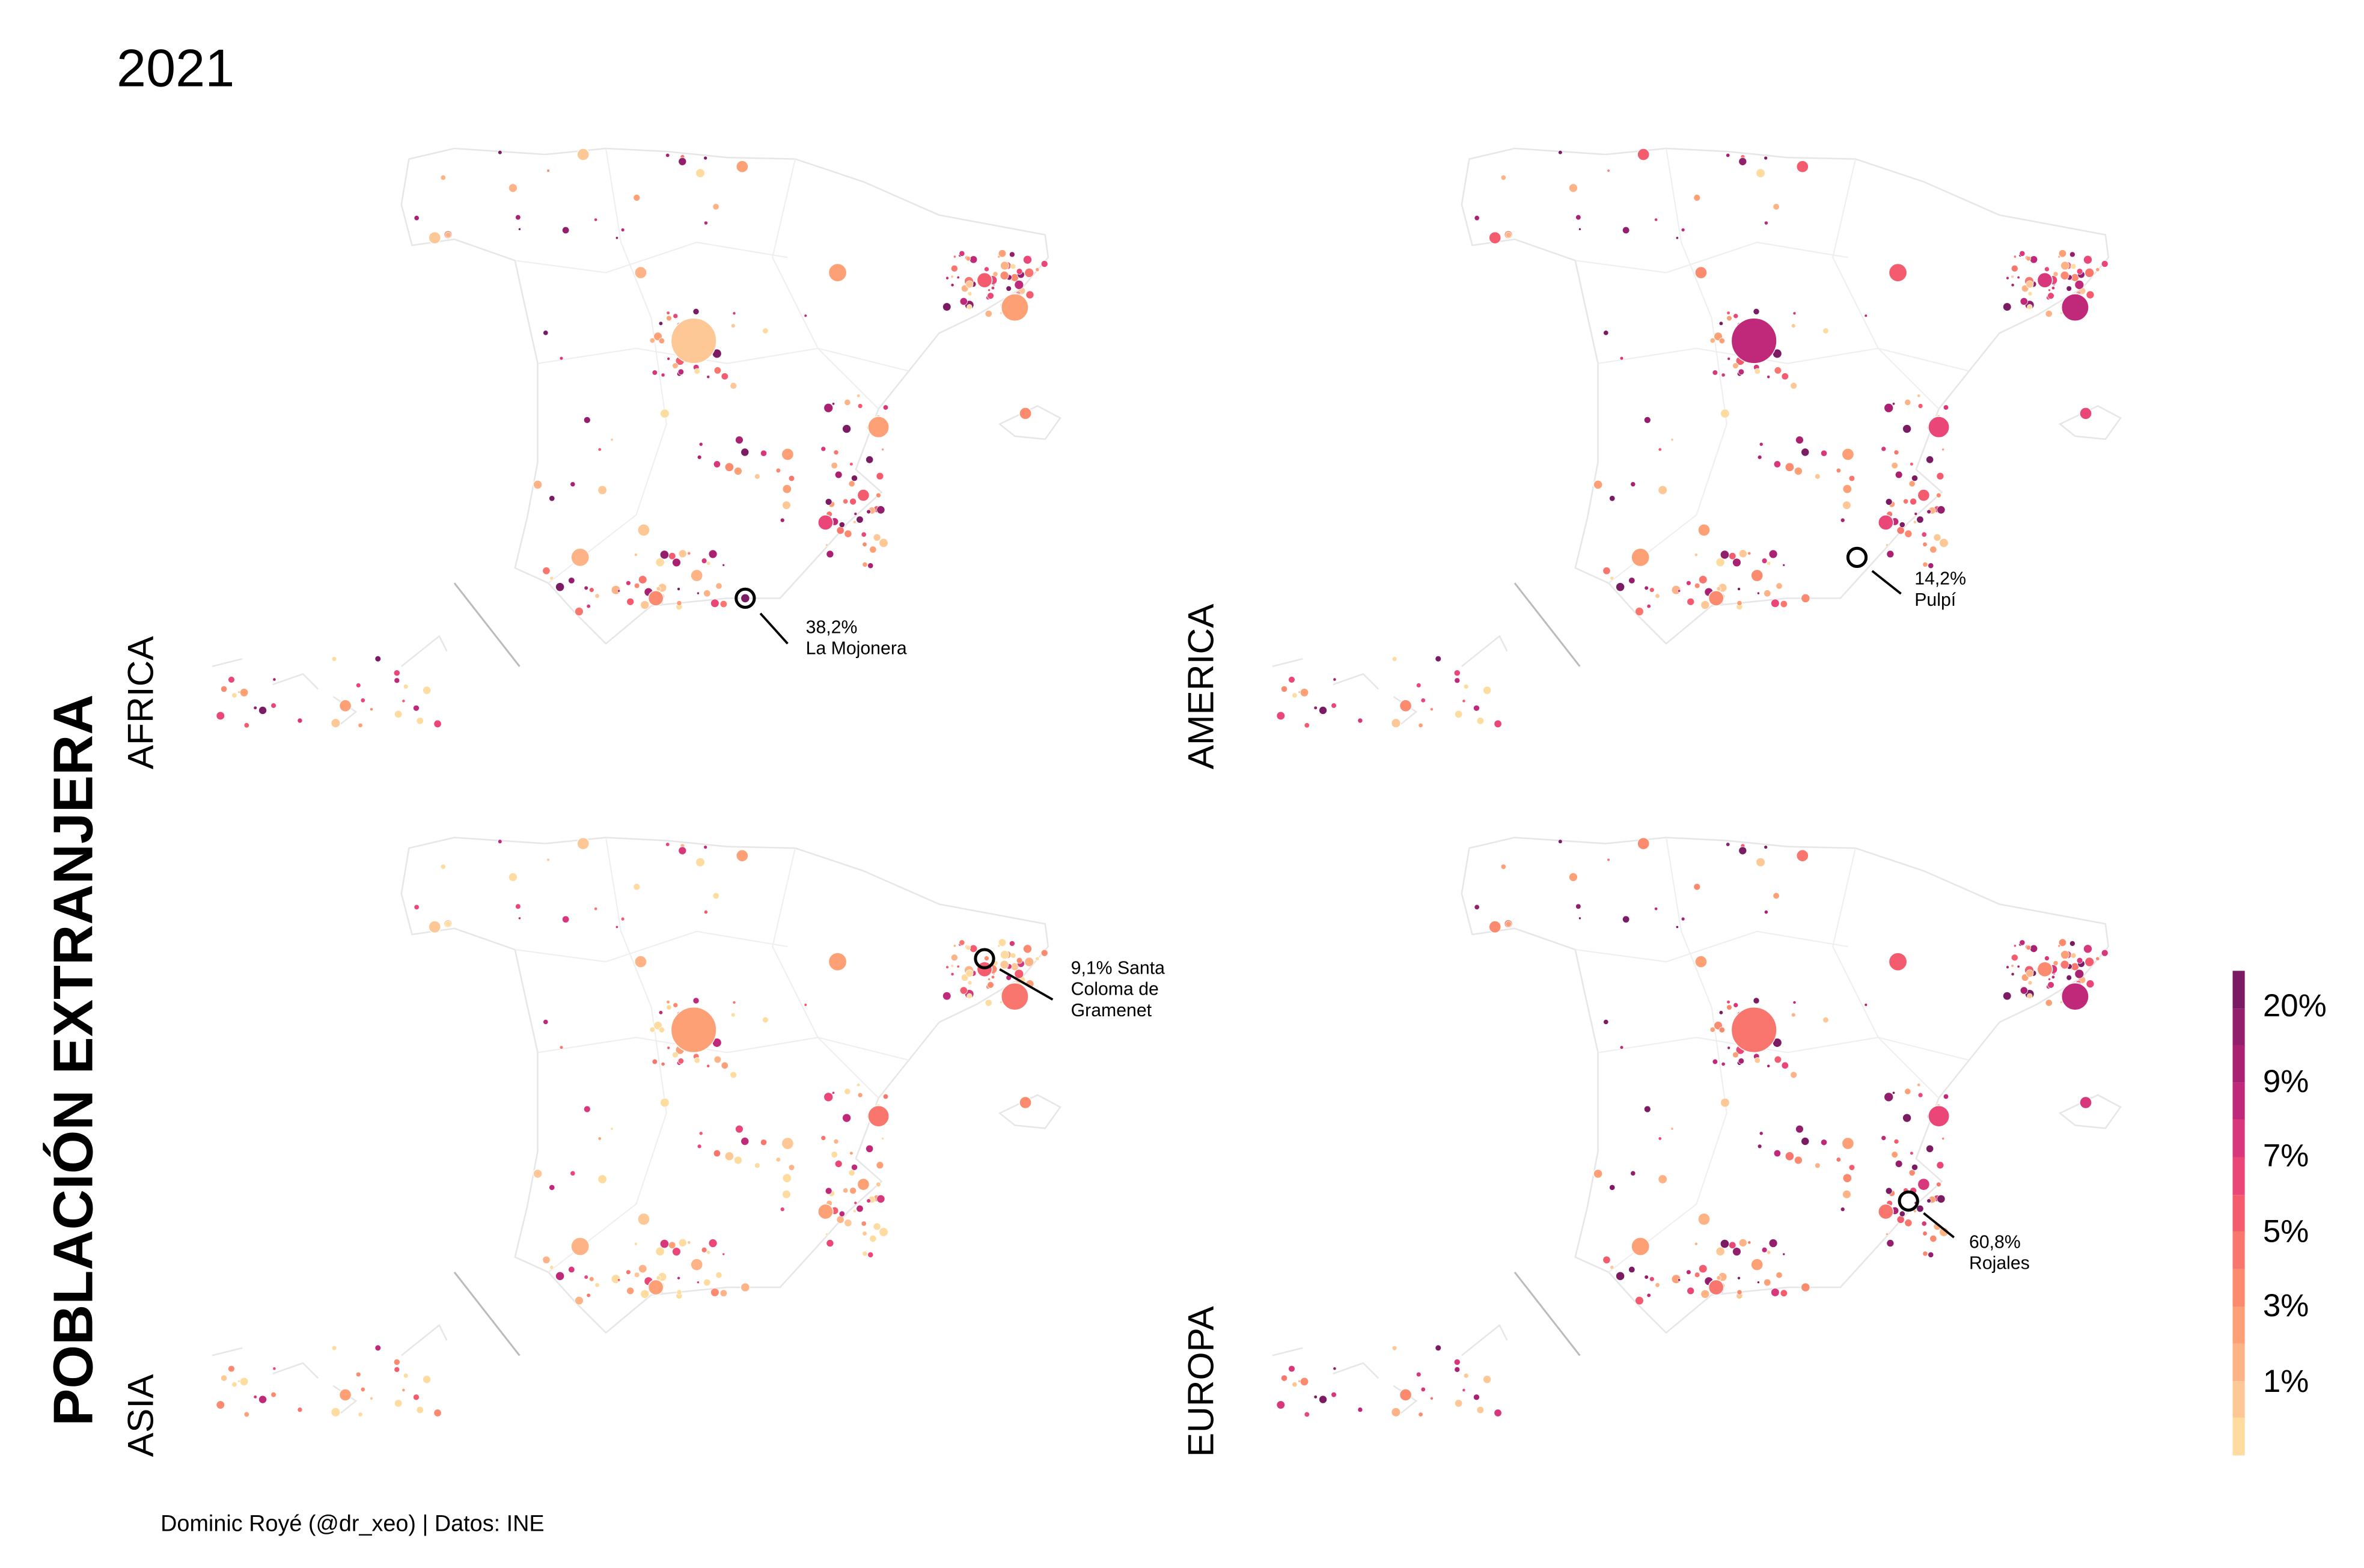  I want to click on annotation-leader, so click(1886, 582).